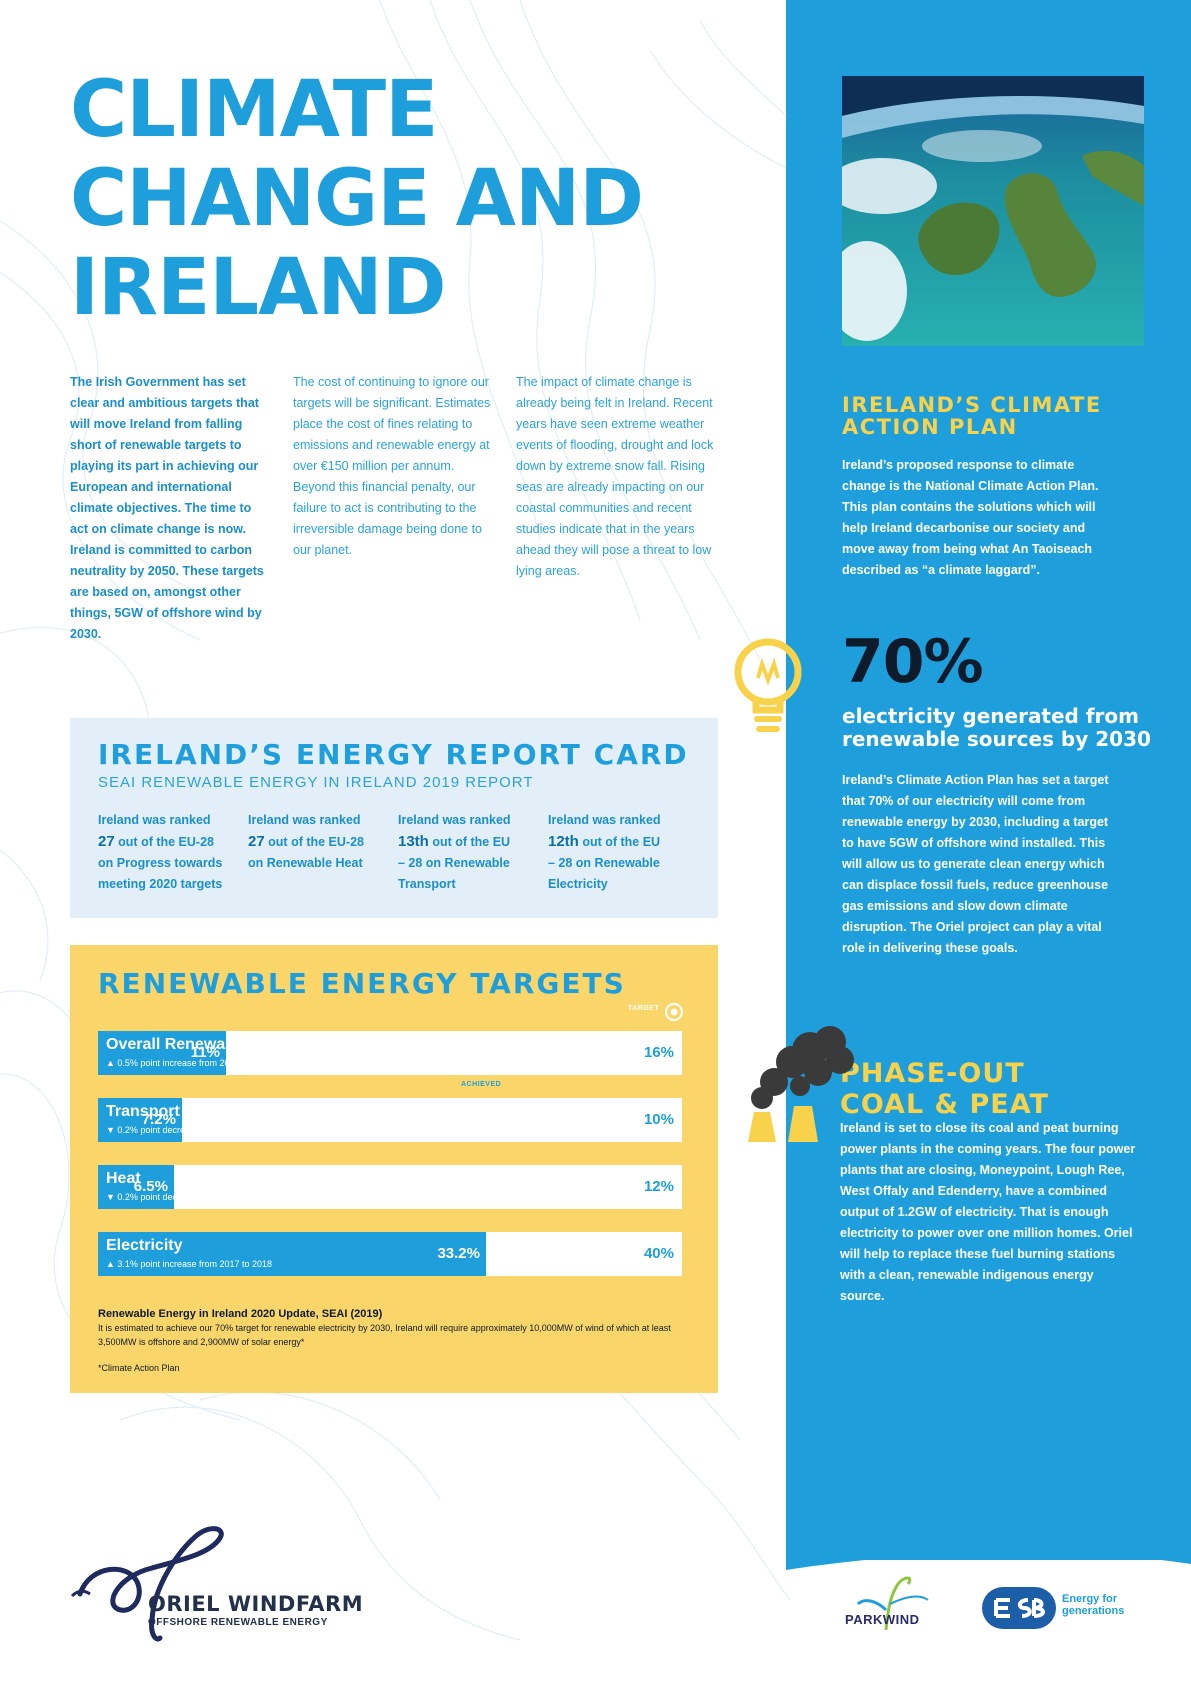 This screenshot has width=1191, height=1684. I want to click on target-value: 10%, so click(658, 1119).